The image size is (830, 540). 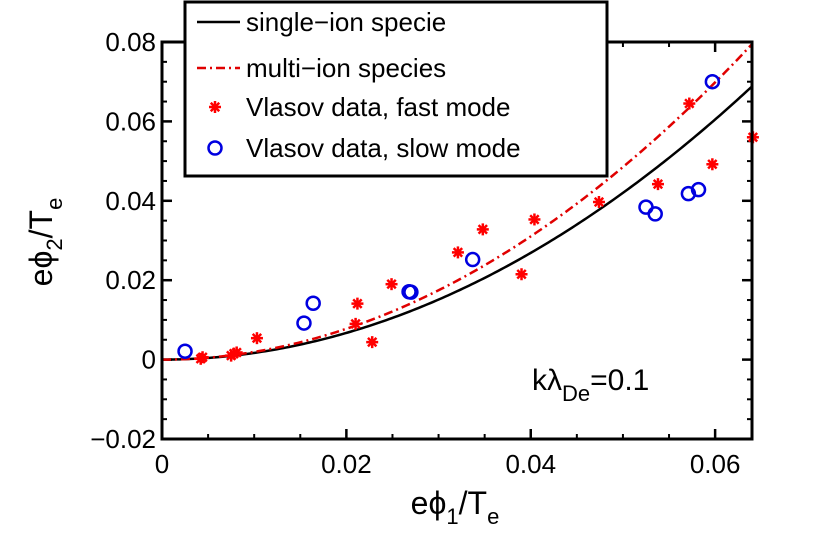 I want to click on y-axis-label-slash: /T, so click(x=41, y=224).